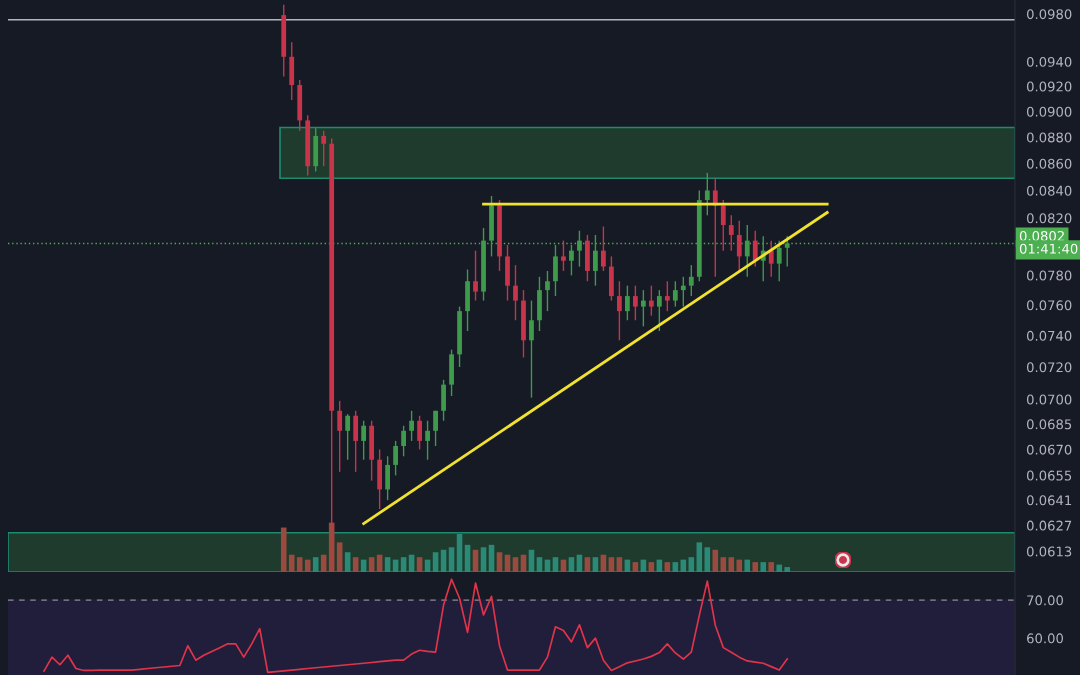 Image resolution: width=1080 pixels, height=675 pixels. What do you see at coordinates (1049, 137) in the screenshot?
I see `y-tick-label: 0.0880` at bounding box center [1049, 137].